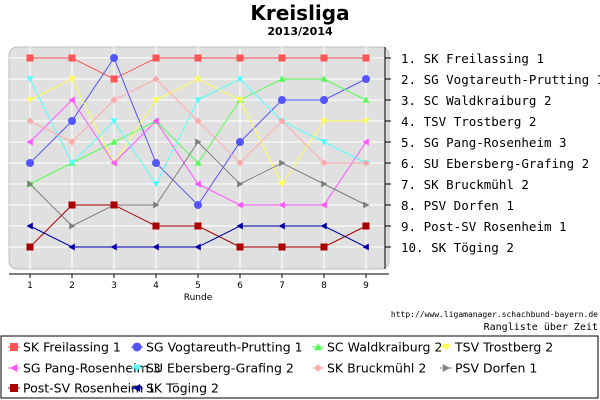  Describe the element at coordinates (198, 286) in the screenshot. I see `x-tick-label: 5` at that location.